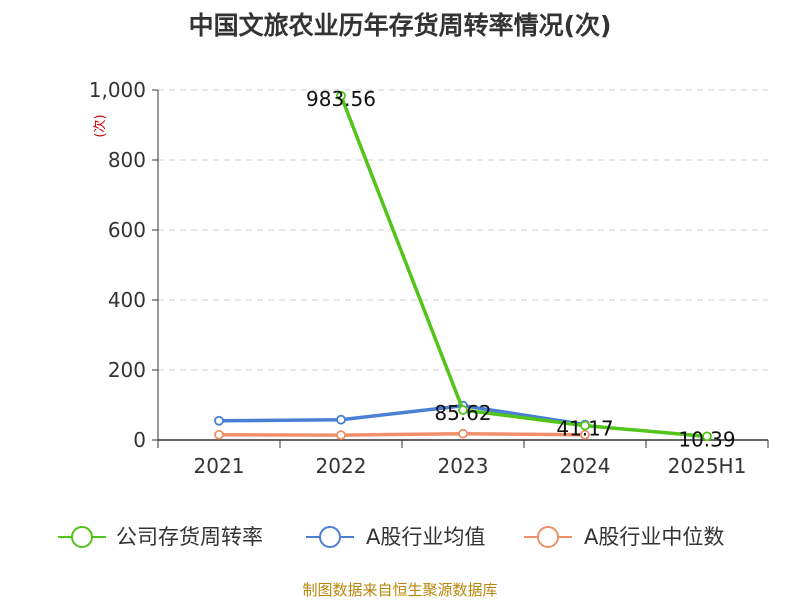 This screenshot has width=800, height=600. Describe the element at coordinates (127, 370) in the screenshot. I see `y-tick-label: 200` at that location.